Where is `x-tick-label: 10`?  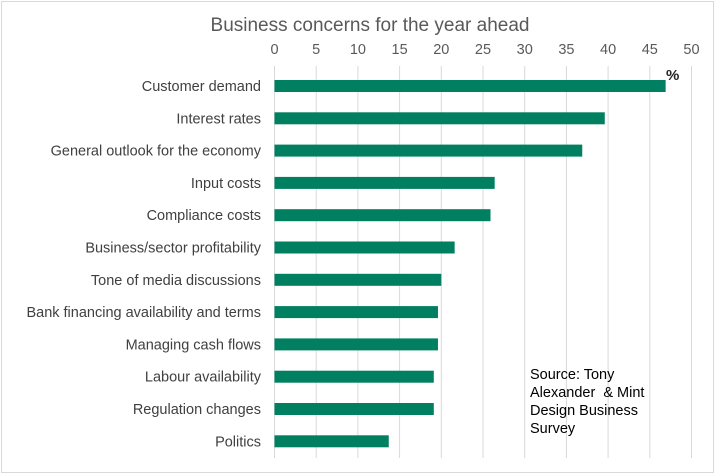
x-tick-label: 10 is located at coordinates (358, 50).